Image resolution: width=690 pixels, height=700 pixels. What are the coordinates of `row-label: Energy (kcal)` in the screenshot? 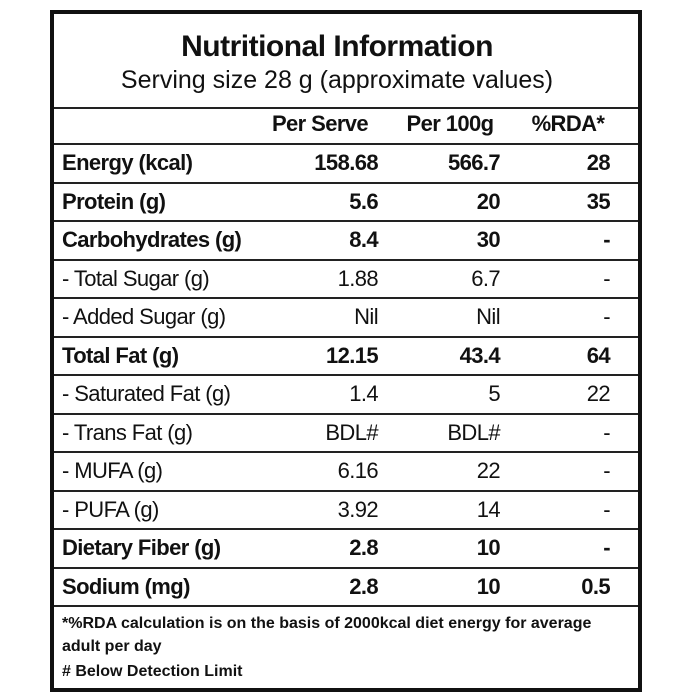 It's located at (127, 162).